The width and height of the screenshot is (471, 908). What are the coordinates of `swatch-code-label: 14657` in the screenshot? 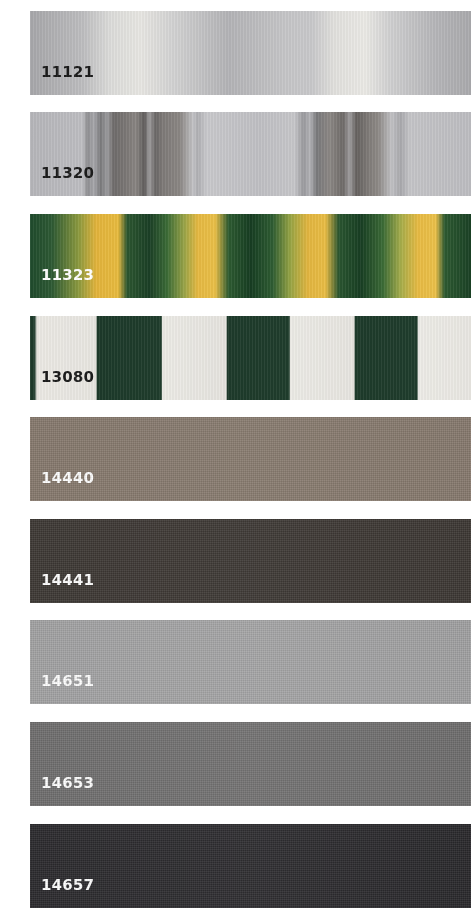 It's located at (68, 885).